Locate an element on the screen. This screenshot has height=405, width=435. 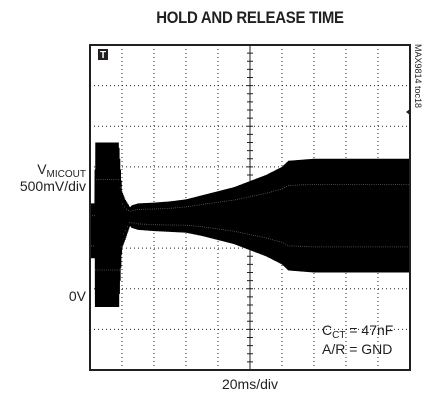
annotation-cct: CCT = 47nF is located at coordinates (357, 331).